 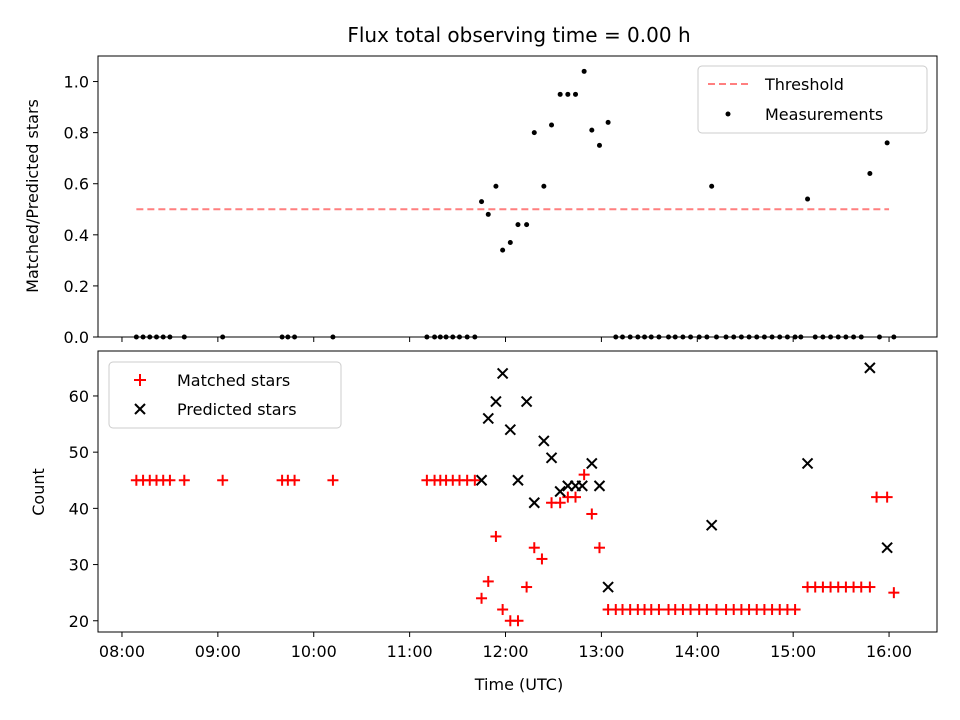 I want to click on bottom-y-tick-label: 30, so click(x=79, y=565).